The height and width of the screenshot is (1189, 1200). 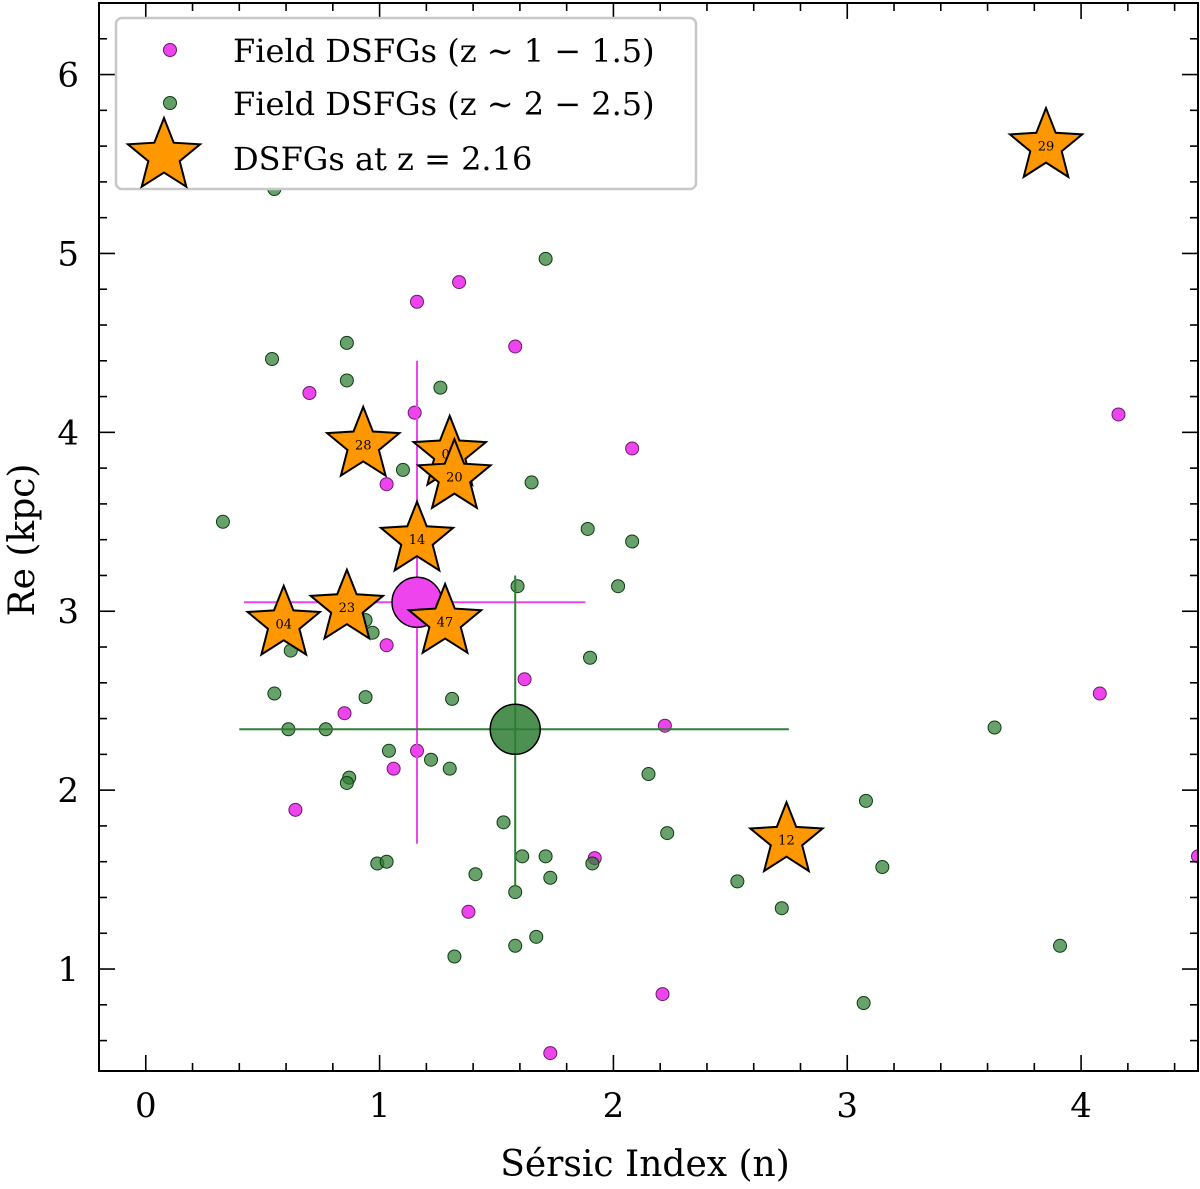 I want to click on star-label: 29, so click(x=1046, y=147).